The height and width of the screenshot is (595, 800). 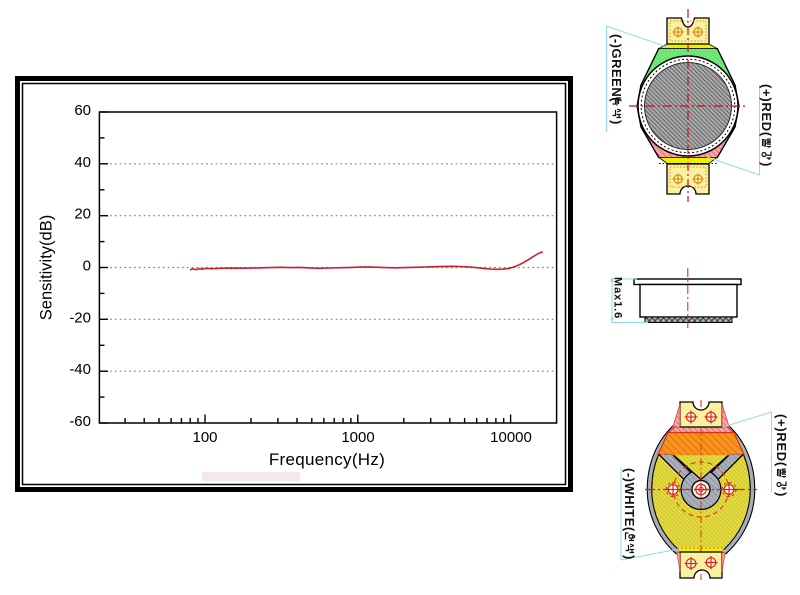 I want to click on svg-text: 60, so click(x=82, y=110).